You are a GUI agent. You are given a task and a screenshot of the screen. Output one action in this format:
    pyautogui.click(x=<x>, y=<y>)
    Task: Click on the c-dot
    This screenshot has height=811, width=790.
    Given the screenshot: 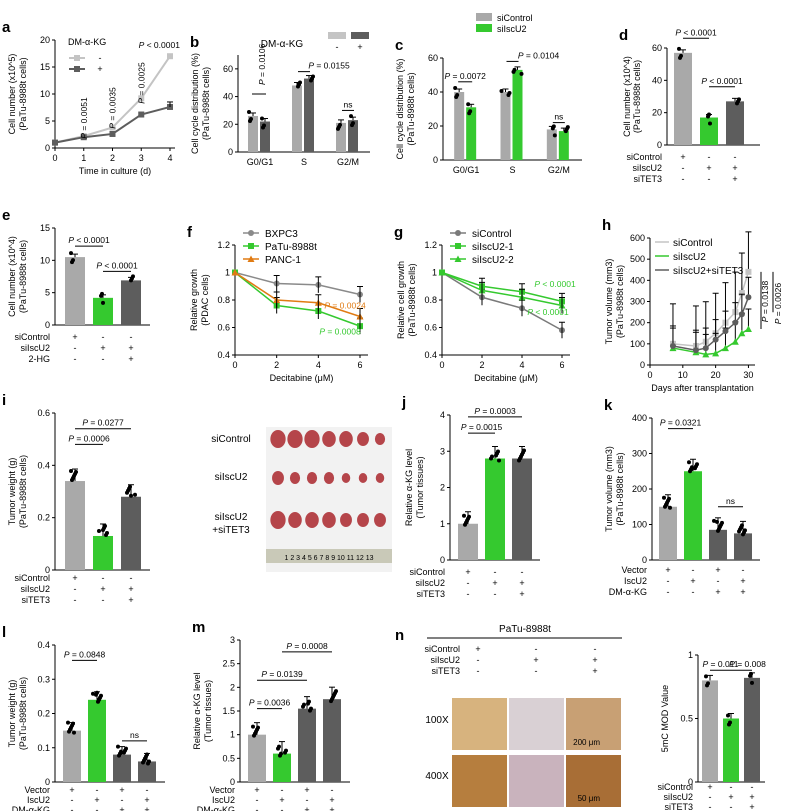 What is the action you would take?
    pyautogui.click(x=521, y=73)
    